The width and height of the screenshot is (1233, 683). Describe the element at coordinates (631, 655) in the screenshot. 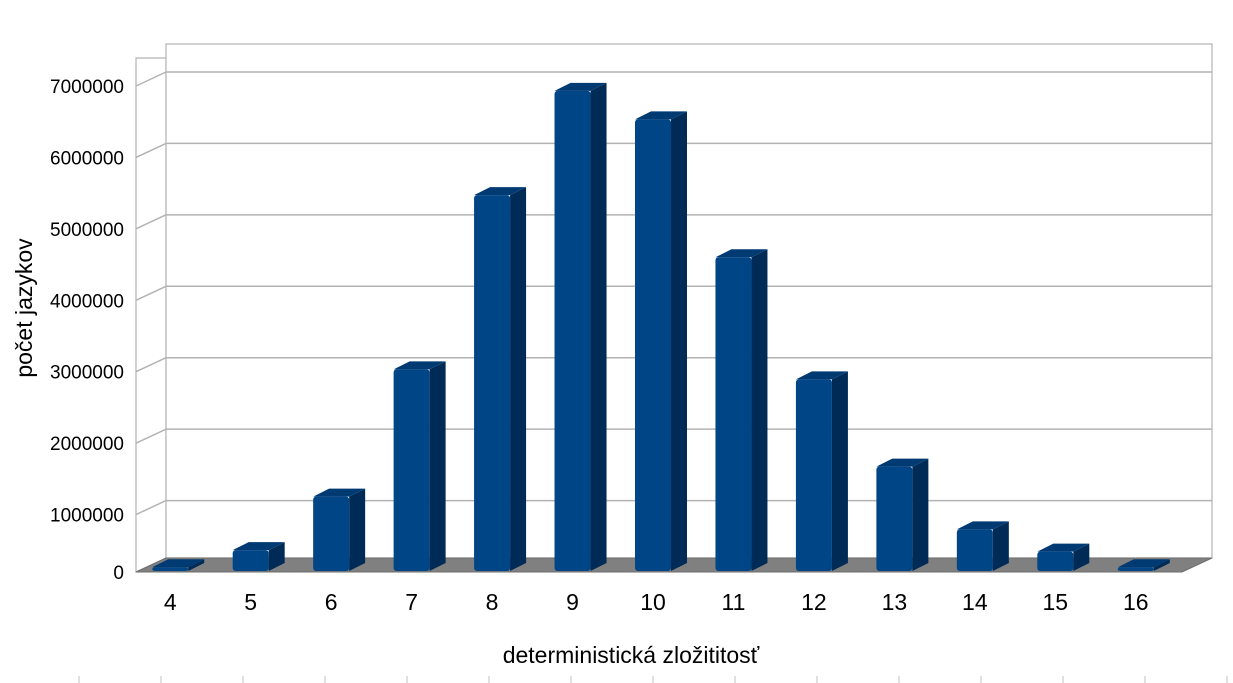

I see `x-axis-title: deterministická zložititosť` at that location.